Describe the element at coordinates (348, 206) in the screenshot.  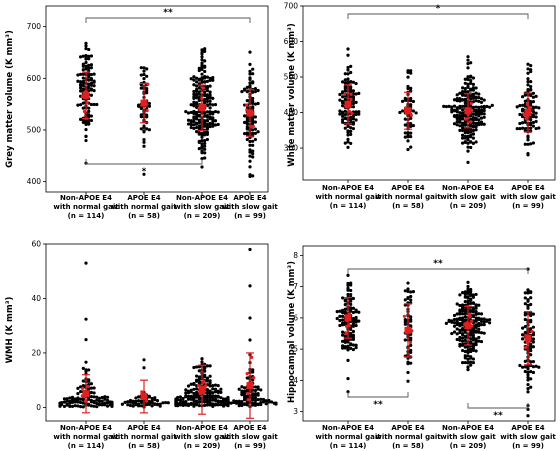
I see `category-label: (n = 114)` at that location.